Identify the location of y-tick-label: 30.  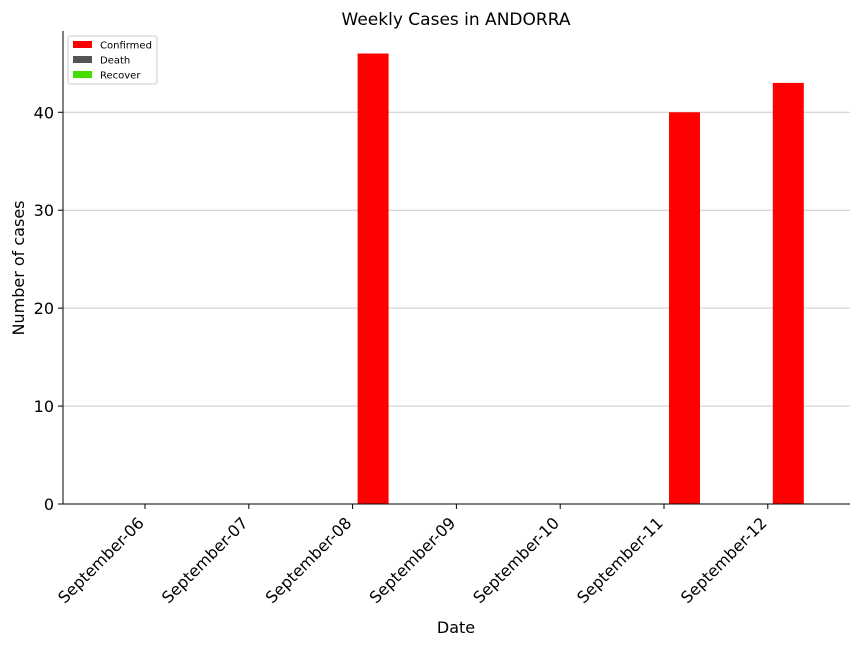
(44, 210).